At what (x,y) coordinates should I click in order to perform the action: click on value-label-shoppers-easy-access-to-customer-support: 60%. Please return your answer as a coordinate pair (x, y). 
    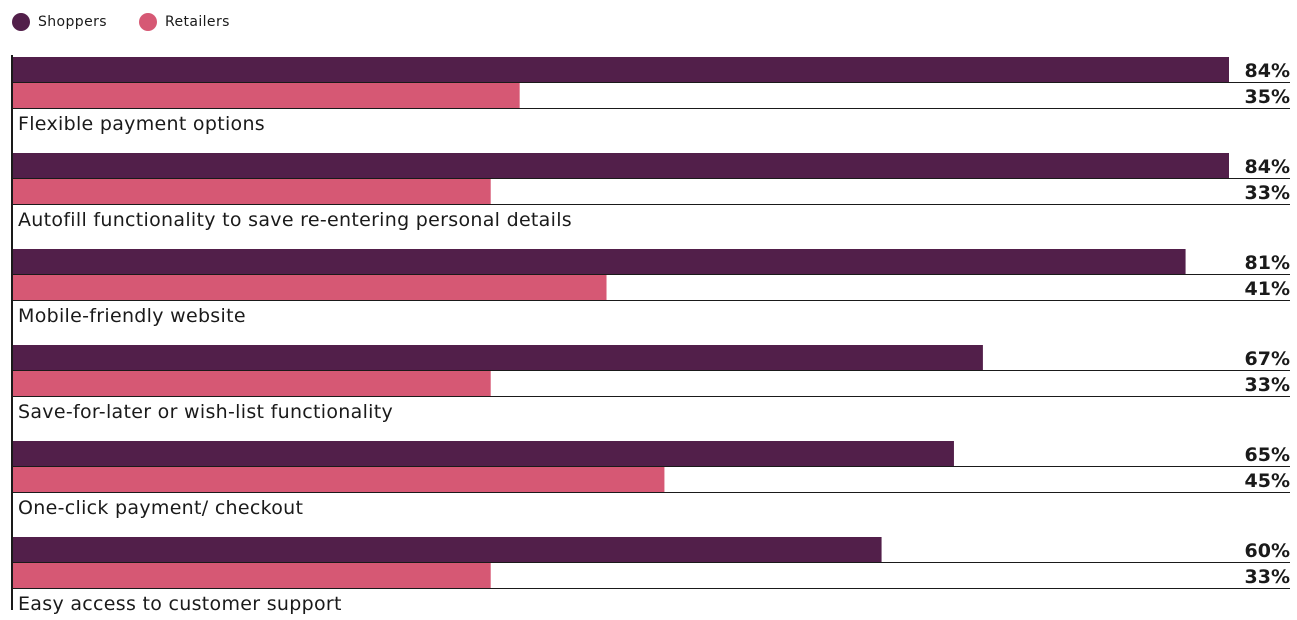
    Looking at the image, I should click on (1267, 551).